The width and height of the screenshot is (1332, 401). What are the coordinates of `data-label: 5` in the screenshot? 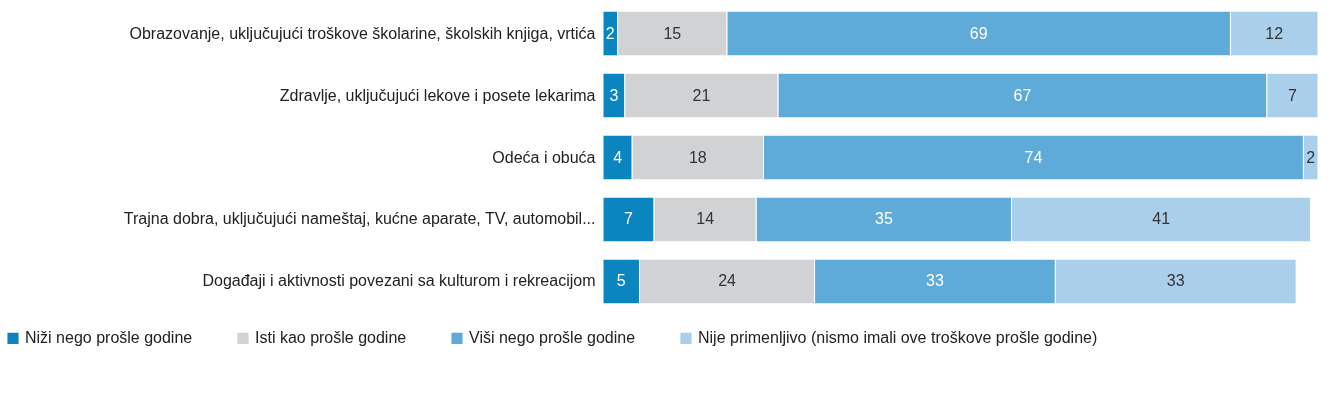 It's located at (621, 281).